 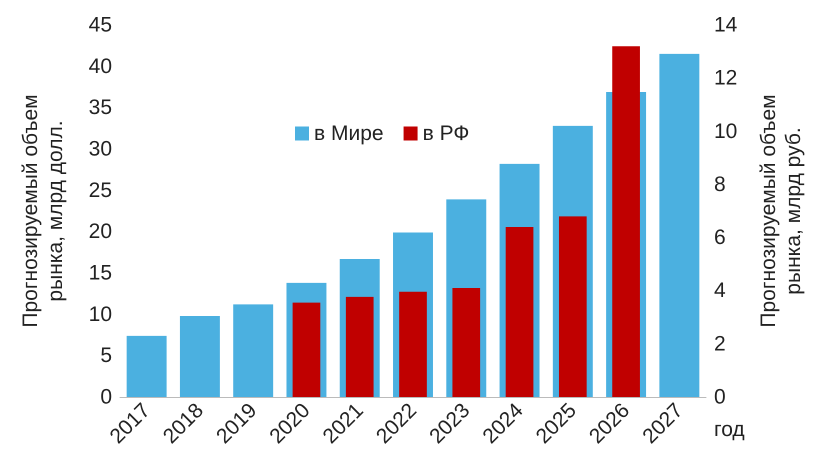 What do you see at coordinates (100, 314) in the screenshot?
I see `y-tick-label: 10` at bounding box center [100, 314].